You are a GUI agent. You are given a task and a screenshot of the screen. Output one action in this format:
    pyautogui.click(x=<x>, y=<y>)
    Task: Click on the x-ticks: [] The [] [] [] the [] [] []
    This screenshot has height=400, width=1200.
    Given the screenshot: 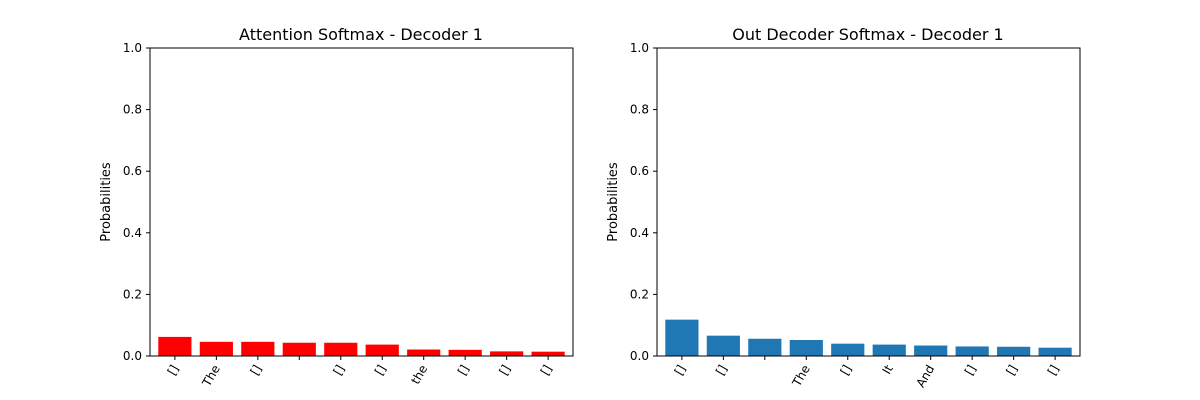 What is the action you would take?
    pyautogui.click(x=360, y=373)
    